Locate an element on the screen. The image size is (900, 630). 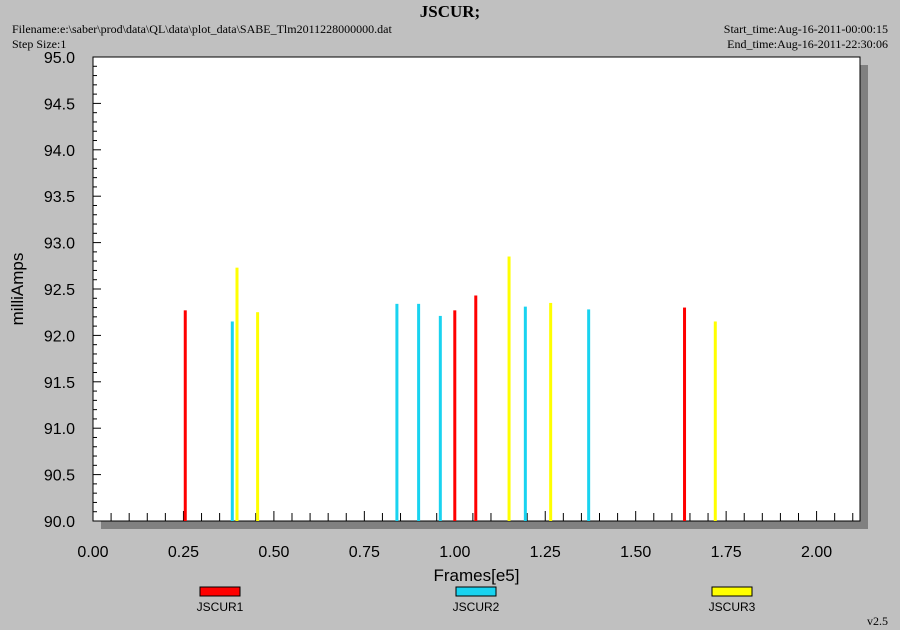
y-tick-label: 91.0 is located at coordinates (59, 429).